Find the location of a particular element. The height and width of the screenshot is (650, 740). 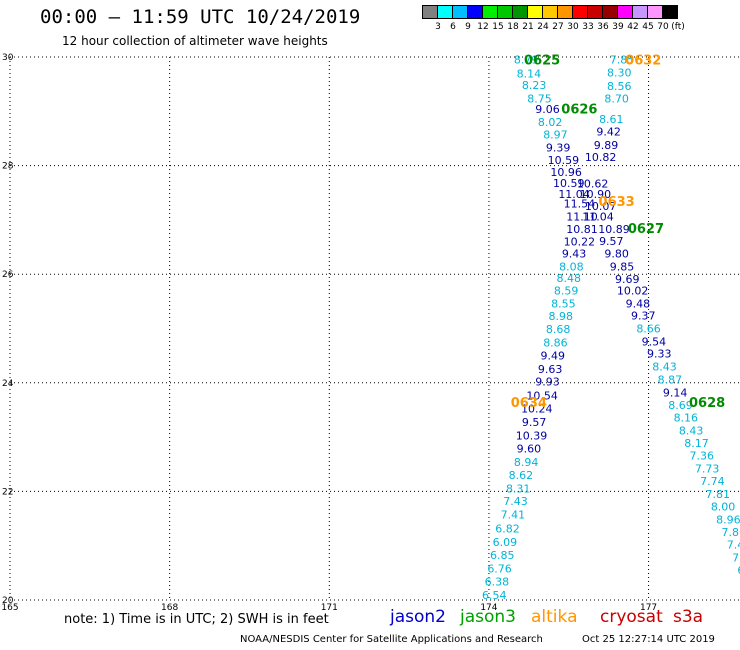

color-scale-legend is located at coordinates (550, 12).